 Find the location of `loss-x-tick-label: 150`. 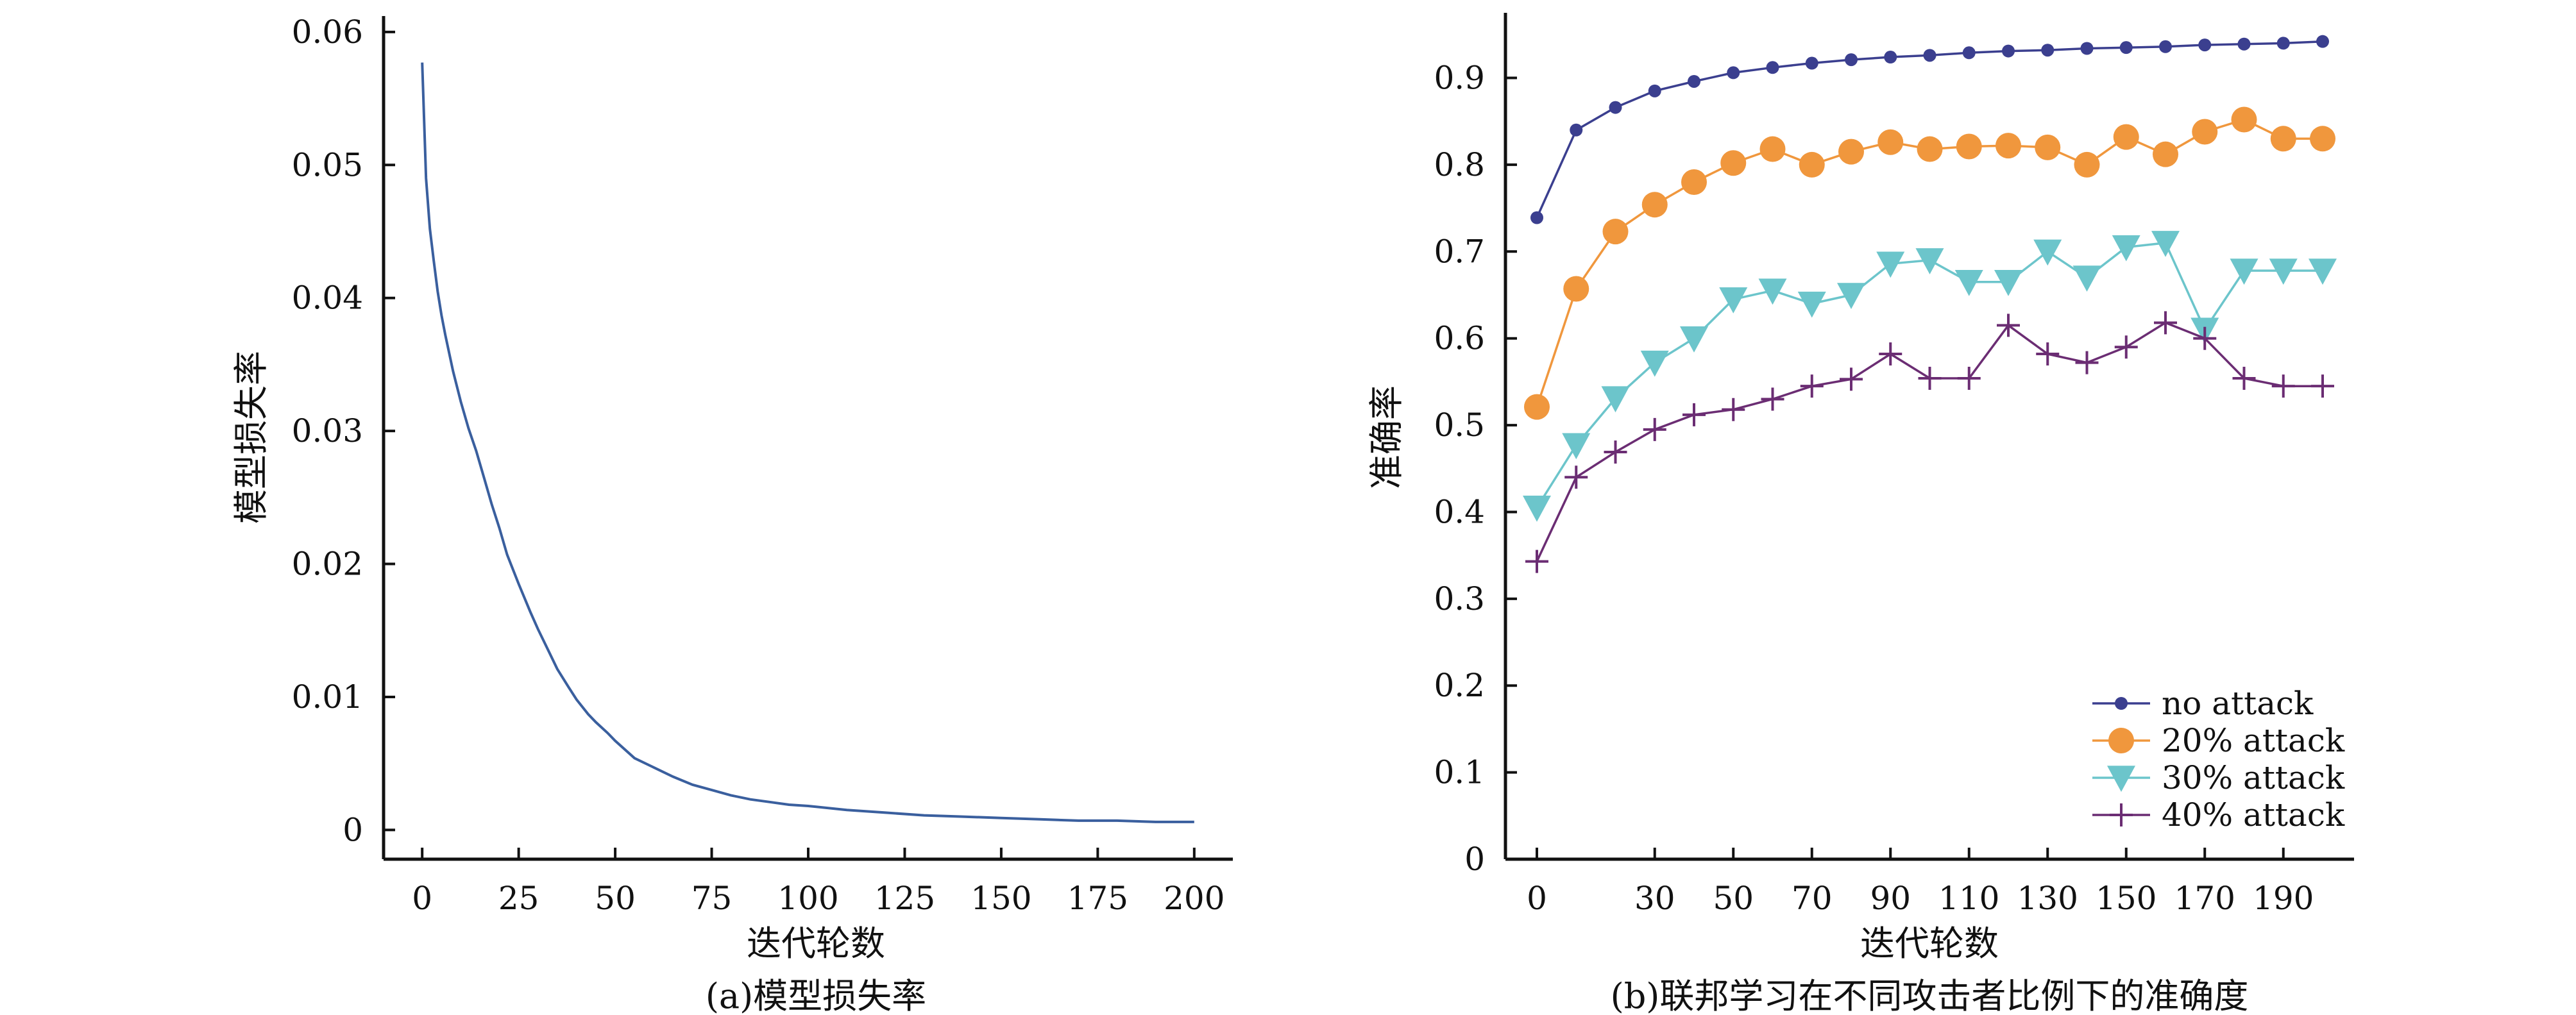

loss-x-tick-label: 150 is located at coordinates (1000, 898).